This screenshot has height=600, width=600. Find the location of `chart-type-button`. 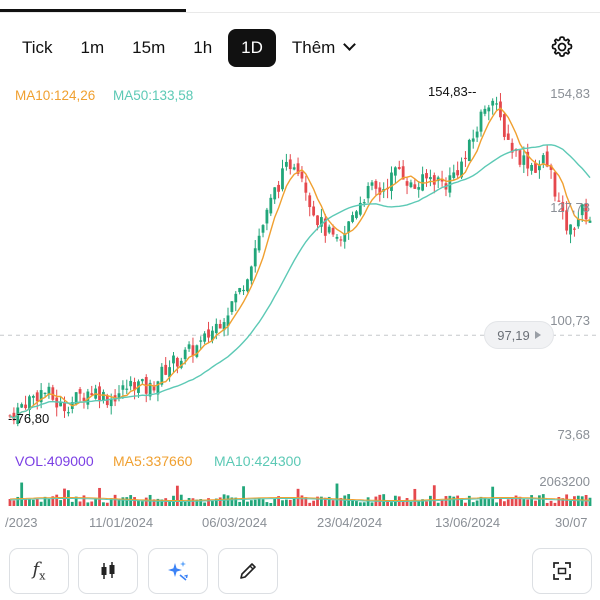

chart-type-button is located at coordinates (108, 571).